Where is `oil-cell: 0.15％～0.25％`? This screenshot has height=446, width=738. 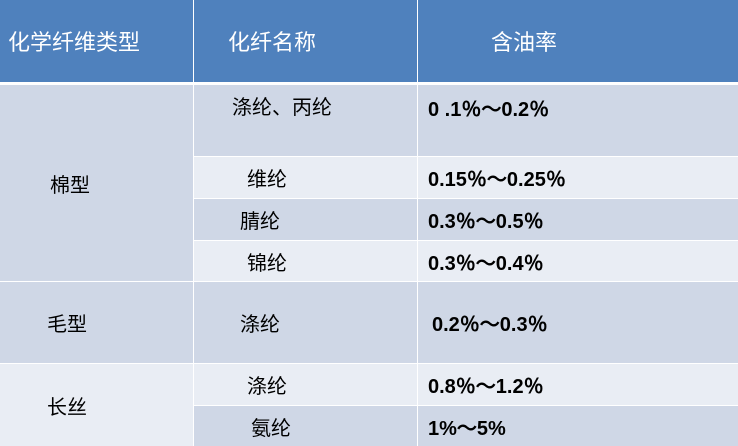 oil-cell: 0.15％～0.25％ is located at coordinates (578, 177).